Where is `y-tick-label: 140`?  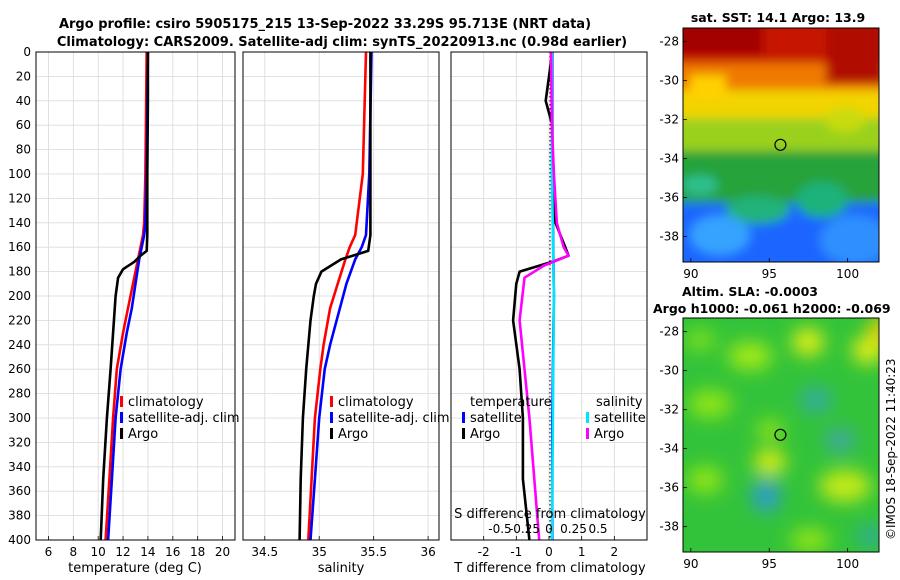 y-tick-label: 140 is located at coordinates (19, 223).